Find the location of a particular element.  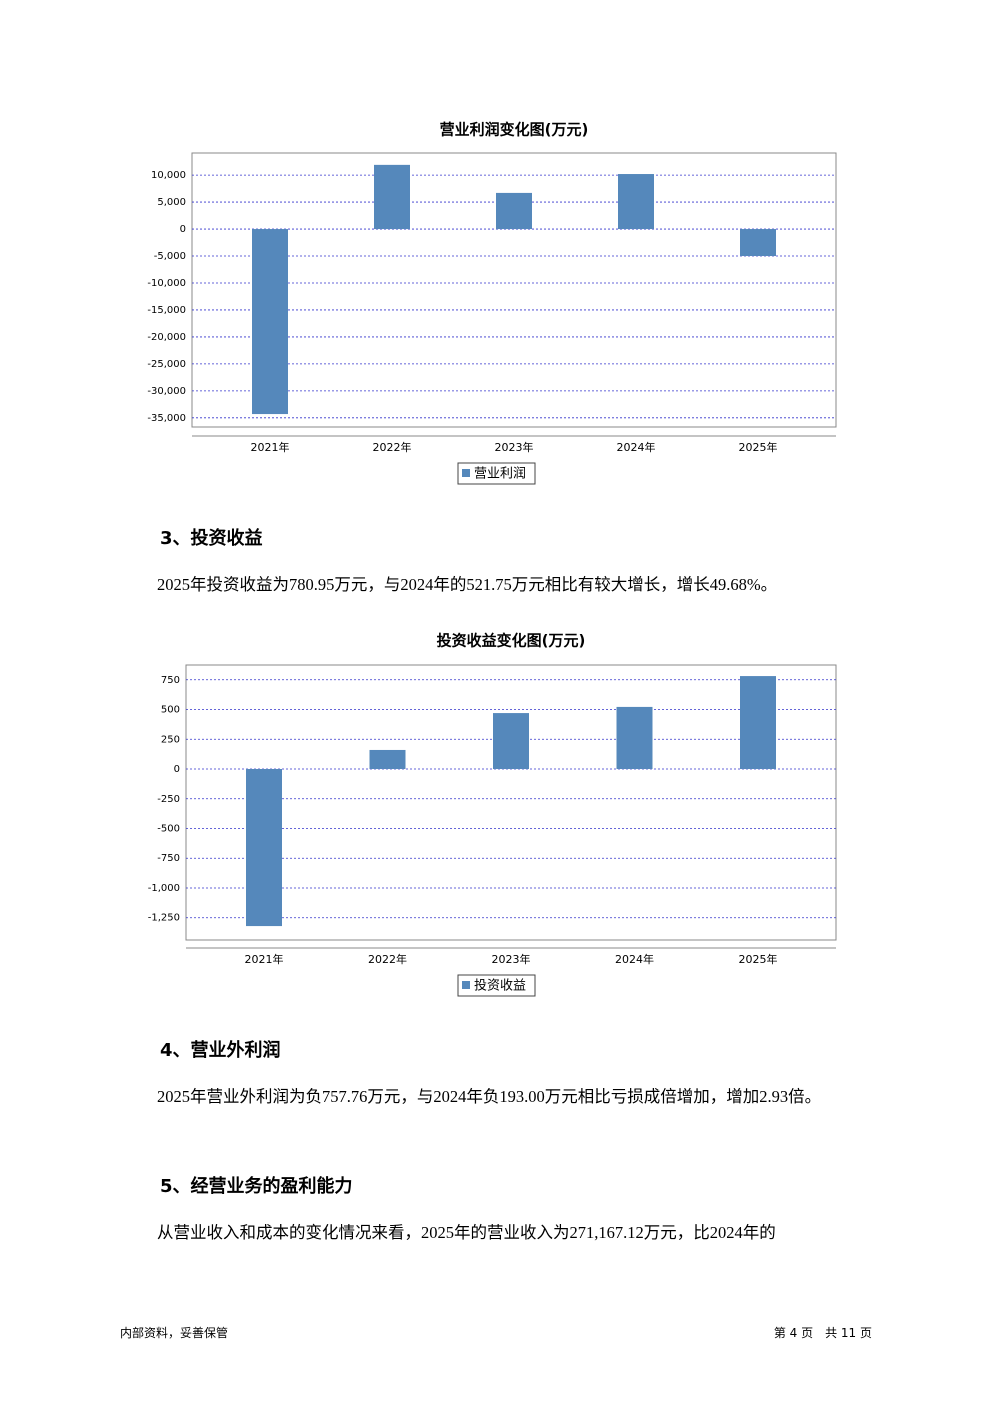

y-tick-label: -35,000 is located at coordinates (166, 418).